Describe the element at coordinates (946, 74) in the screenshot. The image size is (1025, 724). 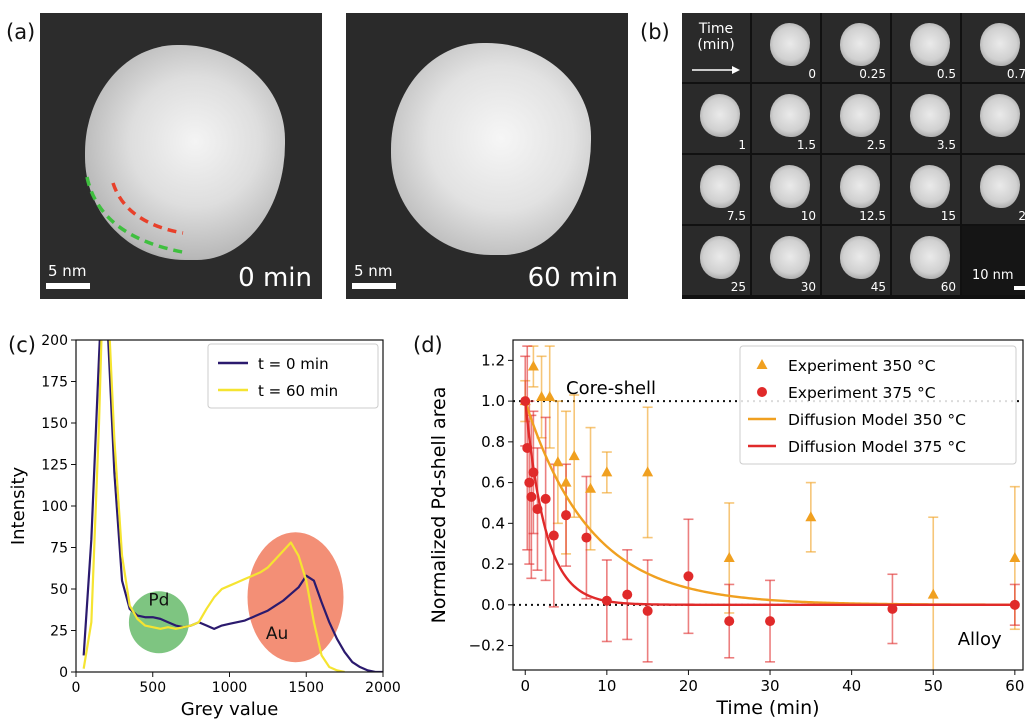
I see `frame-time-label: 0.5` at that location.